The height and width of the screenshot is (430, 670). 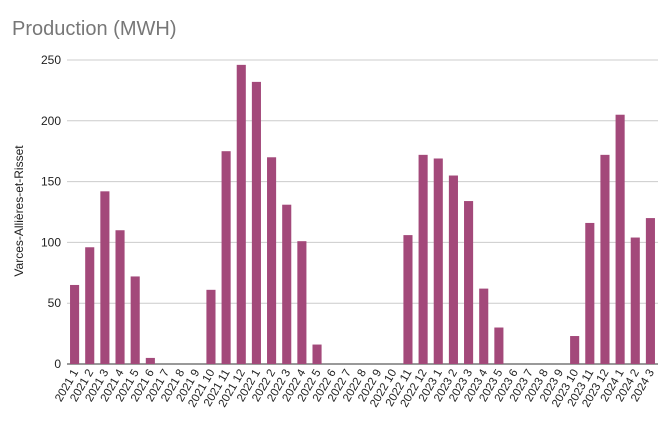 What do you see at coordinates (51, 242) in the screenshot?
I see `y-tick-label: 100` at bounding box center [51, 242].